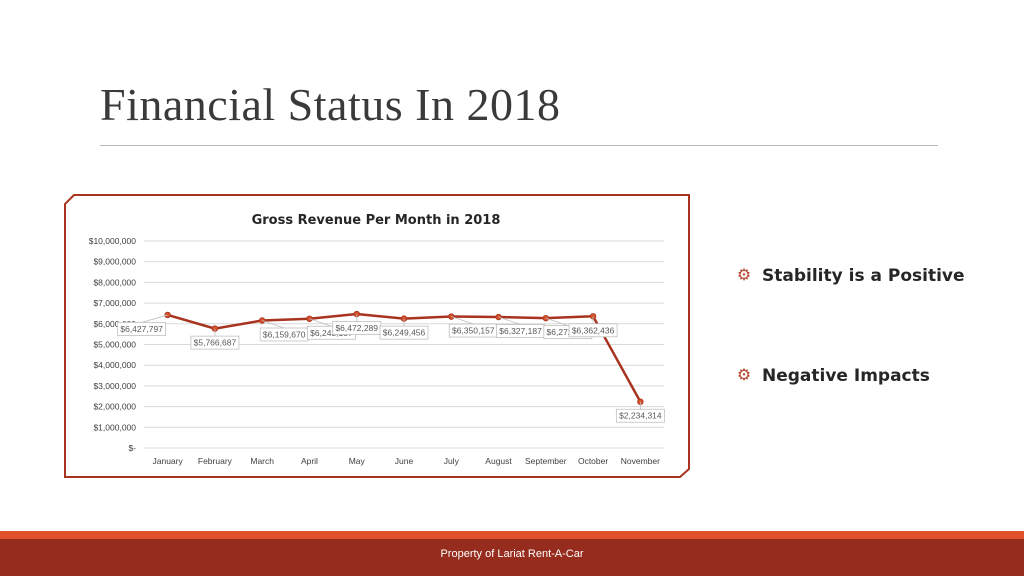 Image resolution: width=1024 pixels, height=576 pixels. Describe the element at coordinates (114, 365) in the screenshot. I see `y-tick-label: $4,000,000` at that location.